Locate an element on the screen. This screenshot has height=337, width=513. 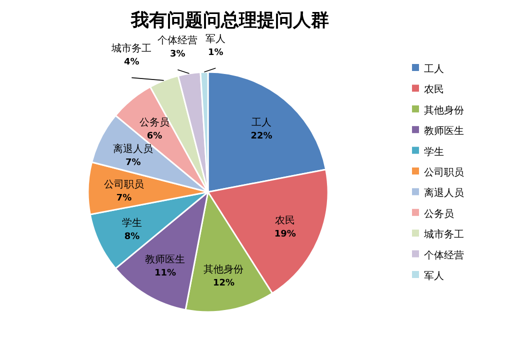
data-label: 12% is located at coordinates (223, 283).